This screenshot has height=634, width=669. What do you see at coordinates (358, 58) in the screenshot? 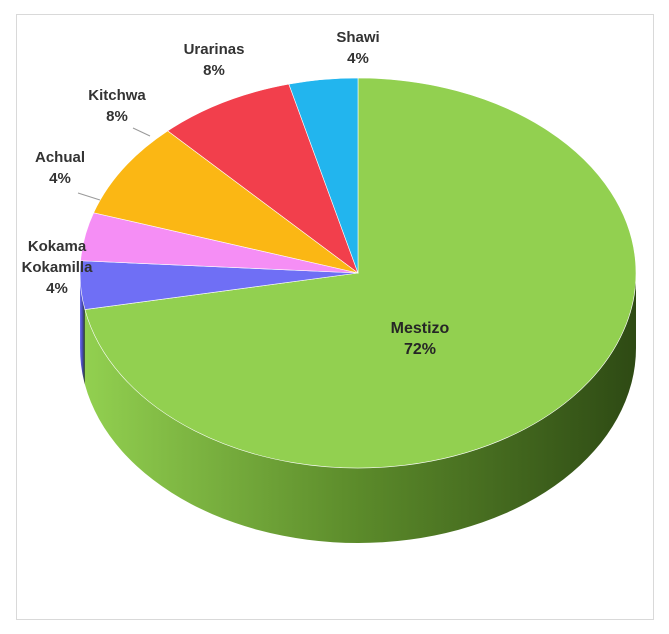
I see `slice-value-shawi: 4%` at bounding box center [358, 58].